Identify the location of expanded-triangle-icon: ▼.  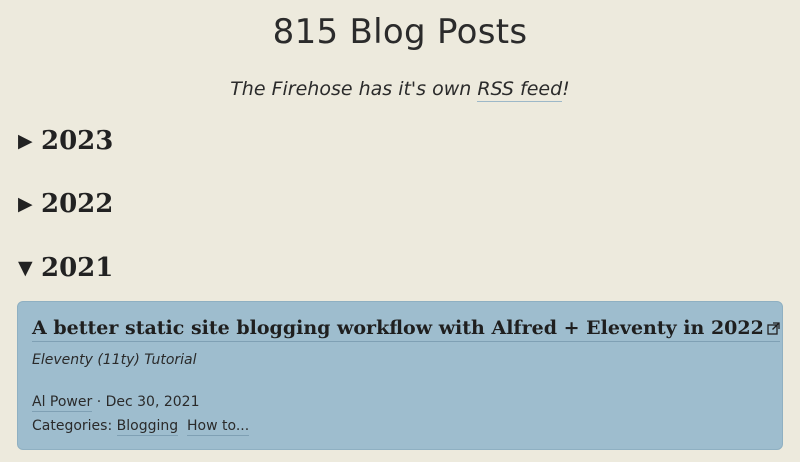
(25, 268).